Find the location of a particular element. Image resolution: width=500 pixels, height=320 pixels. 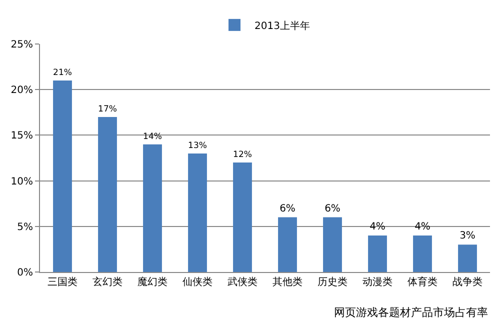

y-tick-label: 15% is located at coordinates (21, 136).